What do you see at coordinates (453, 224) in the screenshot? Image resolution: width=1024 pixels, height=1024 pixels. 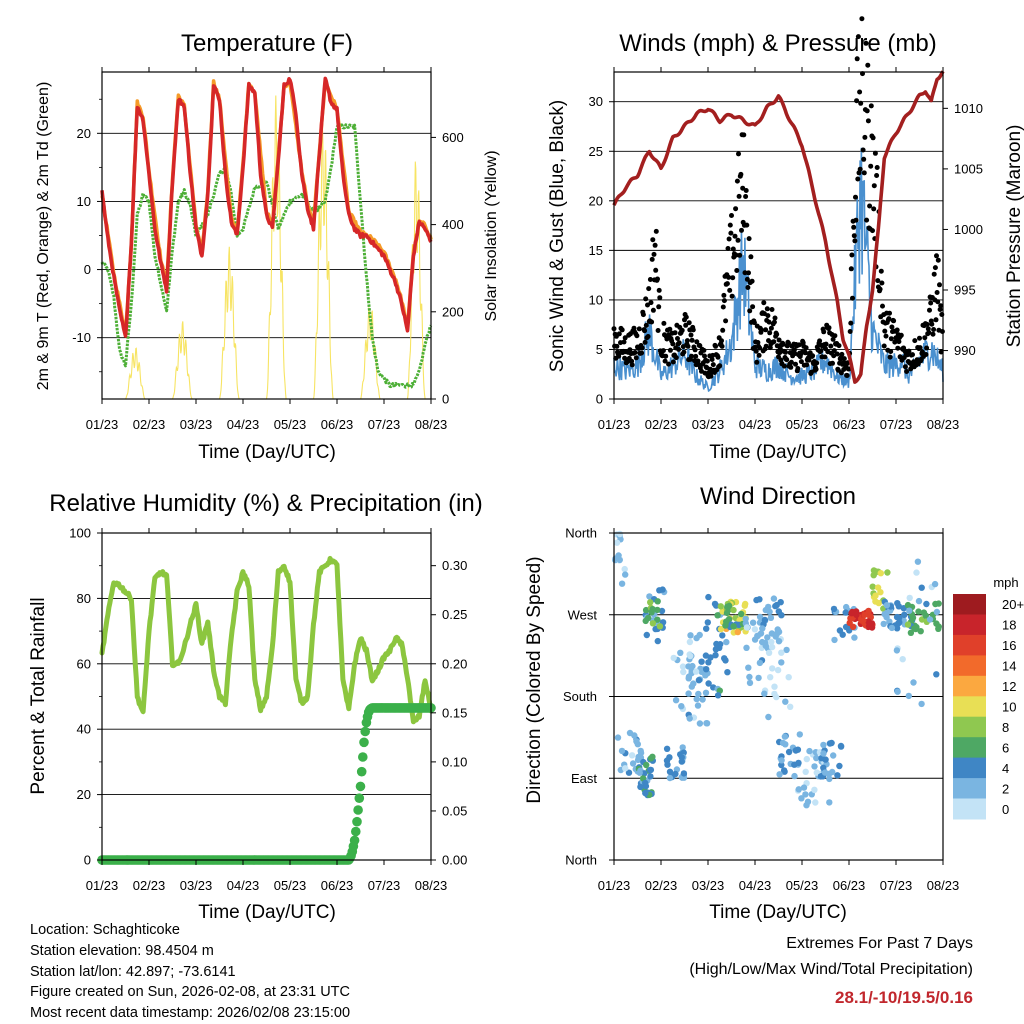 I see `y2-tick-label: 400` at bounding box center [453, 224].